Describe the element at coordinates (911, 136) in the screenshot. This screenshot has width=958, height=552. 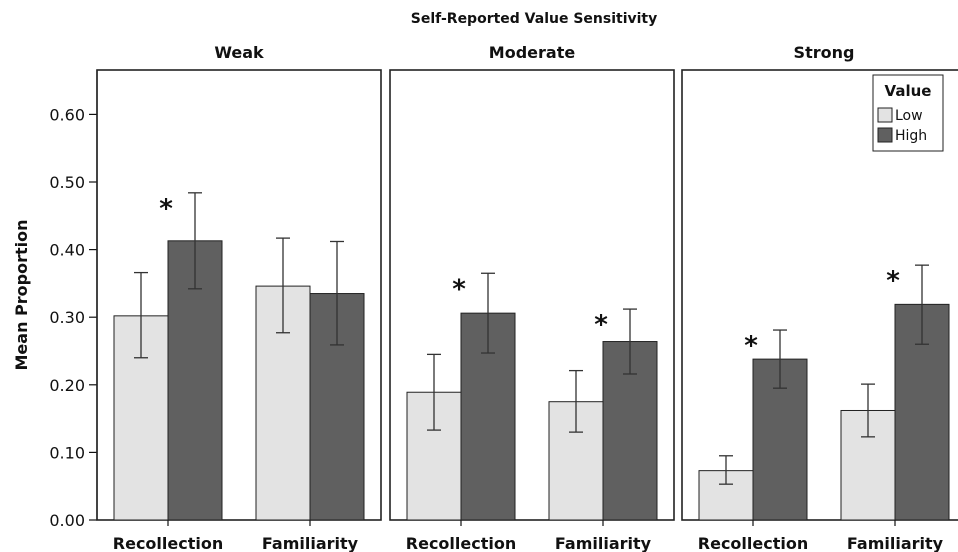
I see `legend-label-high: High` at that location.